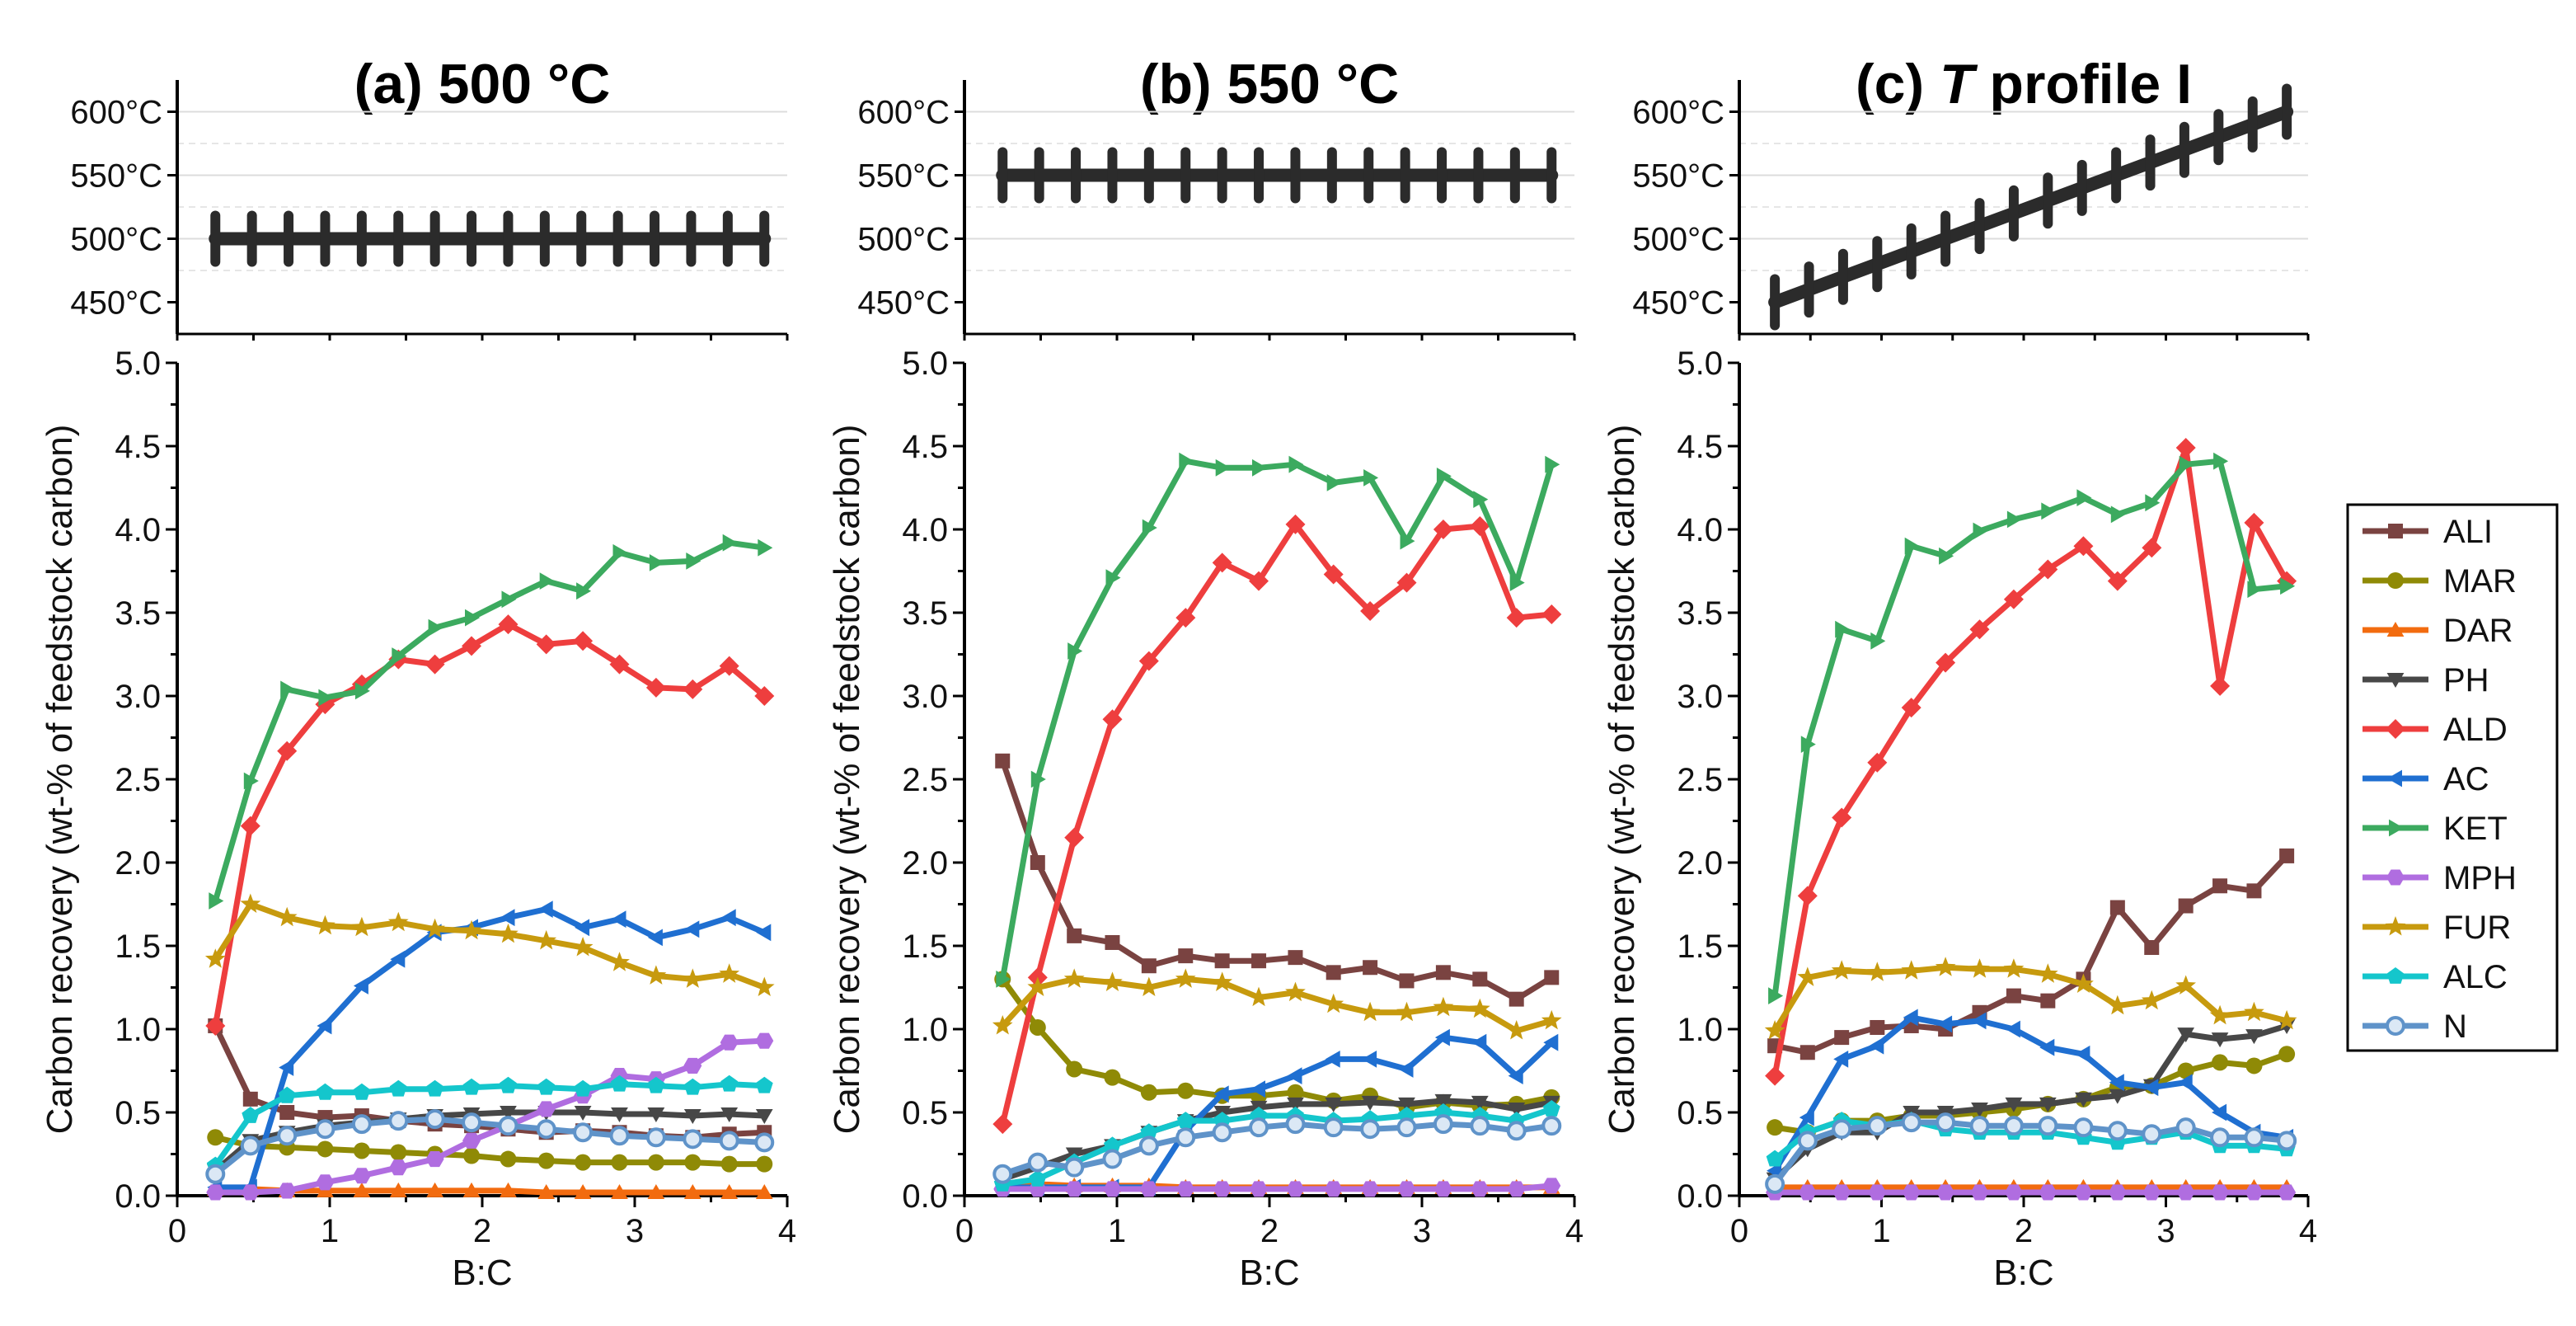 This screenshot has height=1326, width=2576. Describe the element at coordinates (330, 1231) in the screenshot. I see `x-tick-label: 1` at that location.